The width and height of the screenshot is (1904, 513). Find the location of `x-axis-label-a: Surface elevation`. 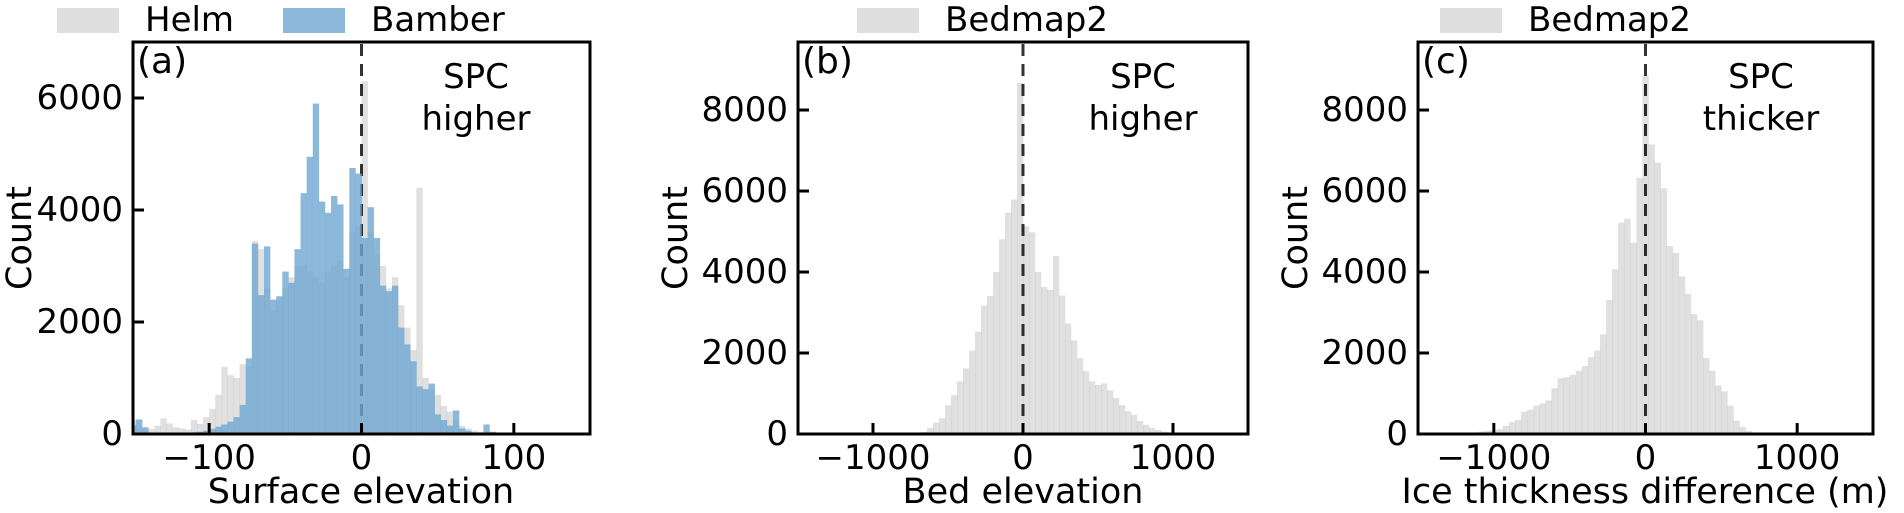

x-axis-label-a: Surface elevation is located at coordinates (361, 492).